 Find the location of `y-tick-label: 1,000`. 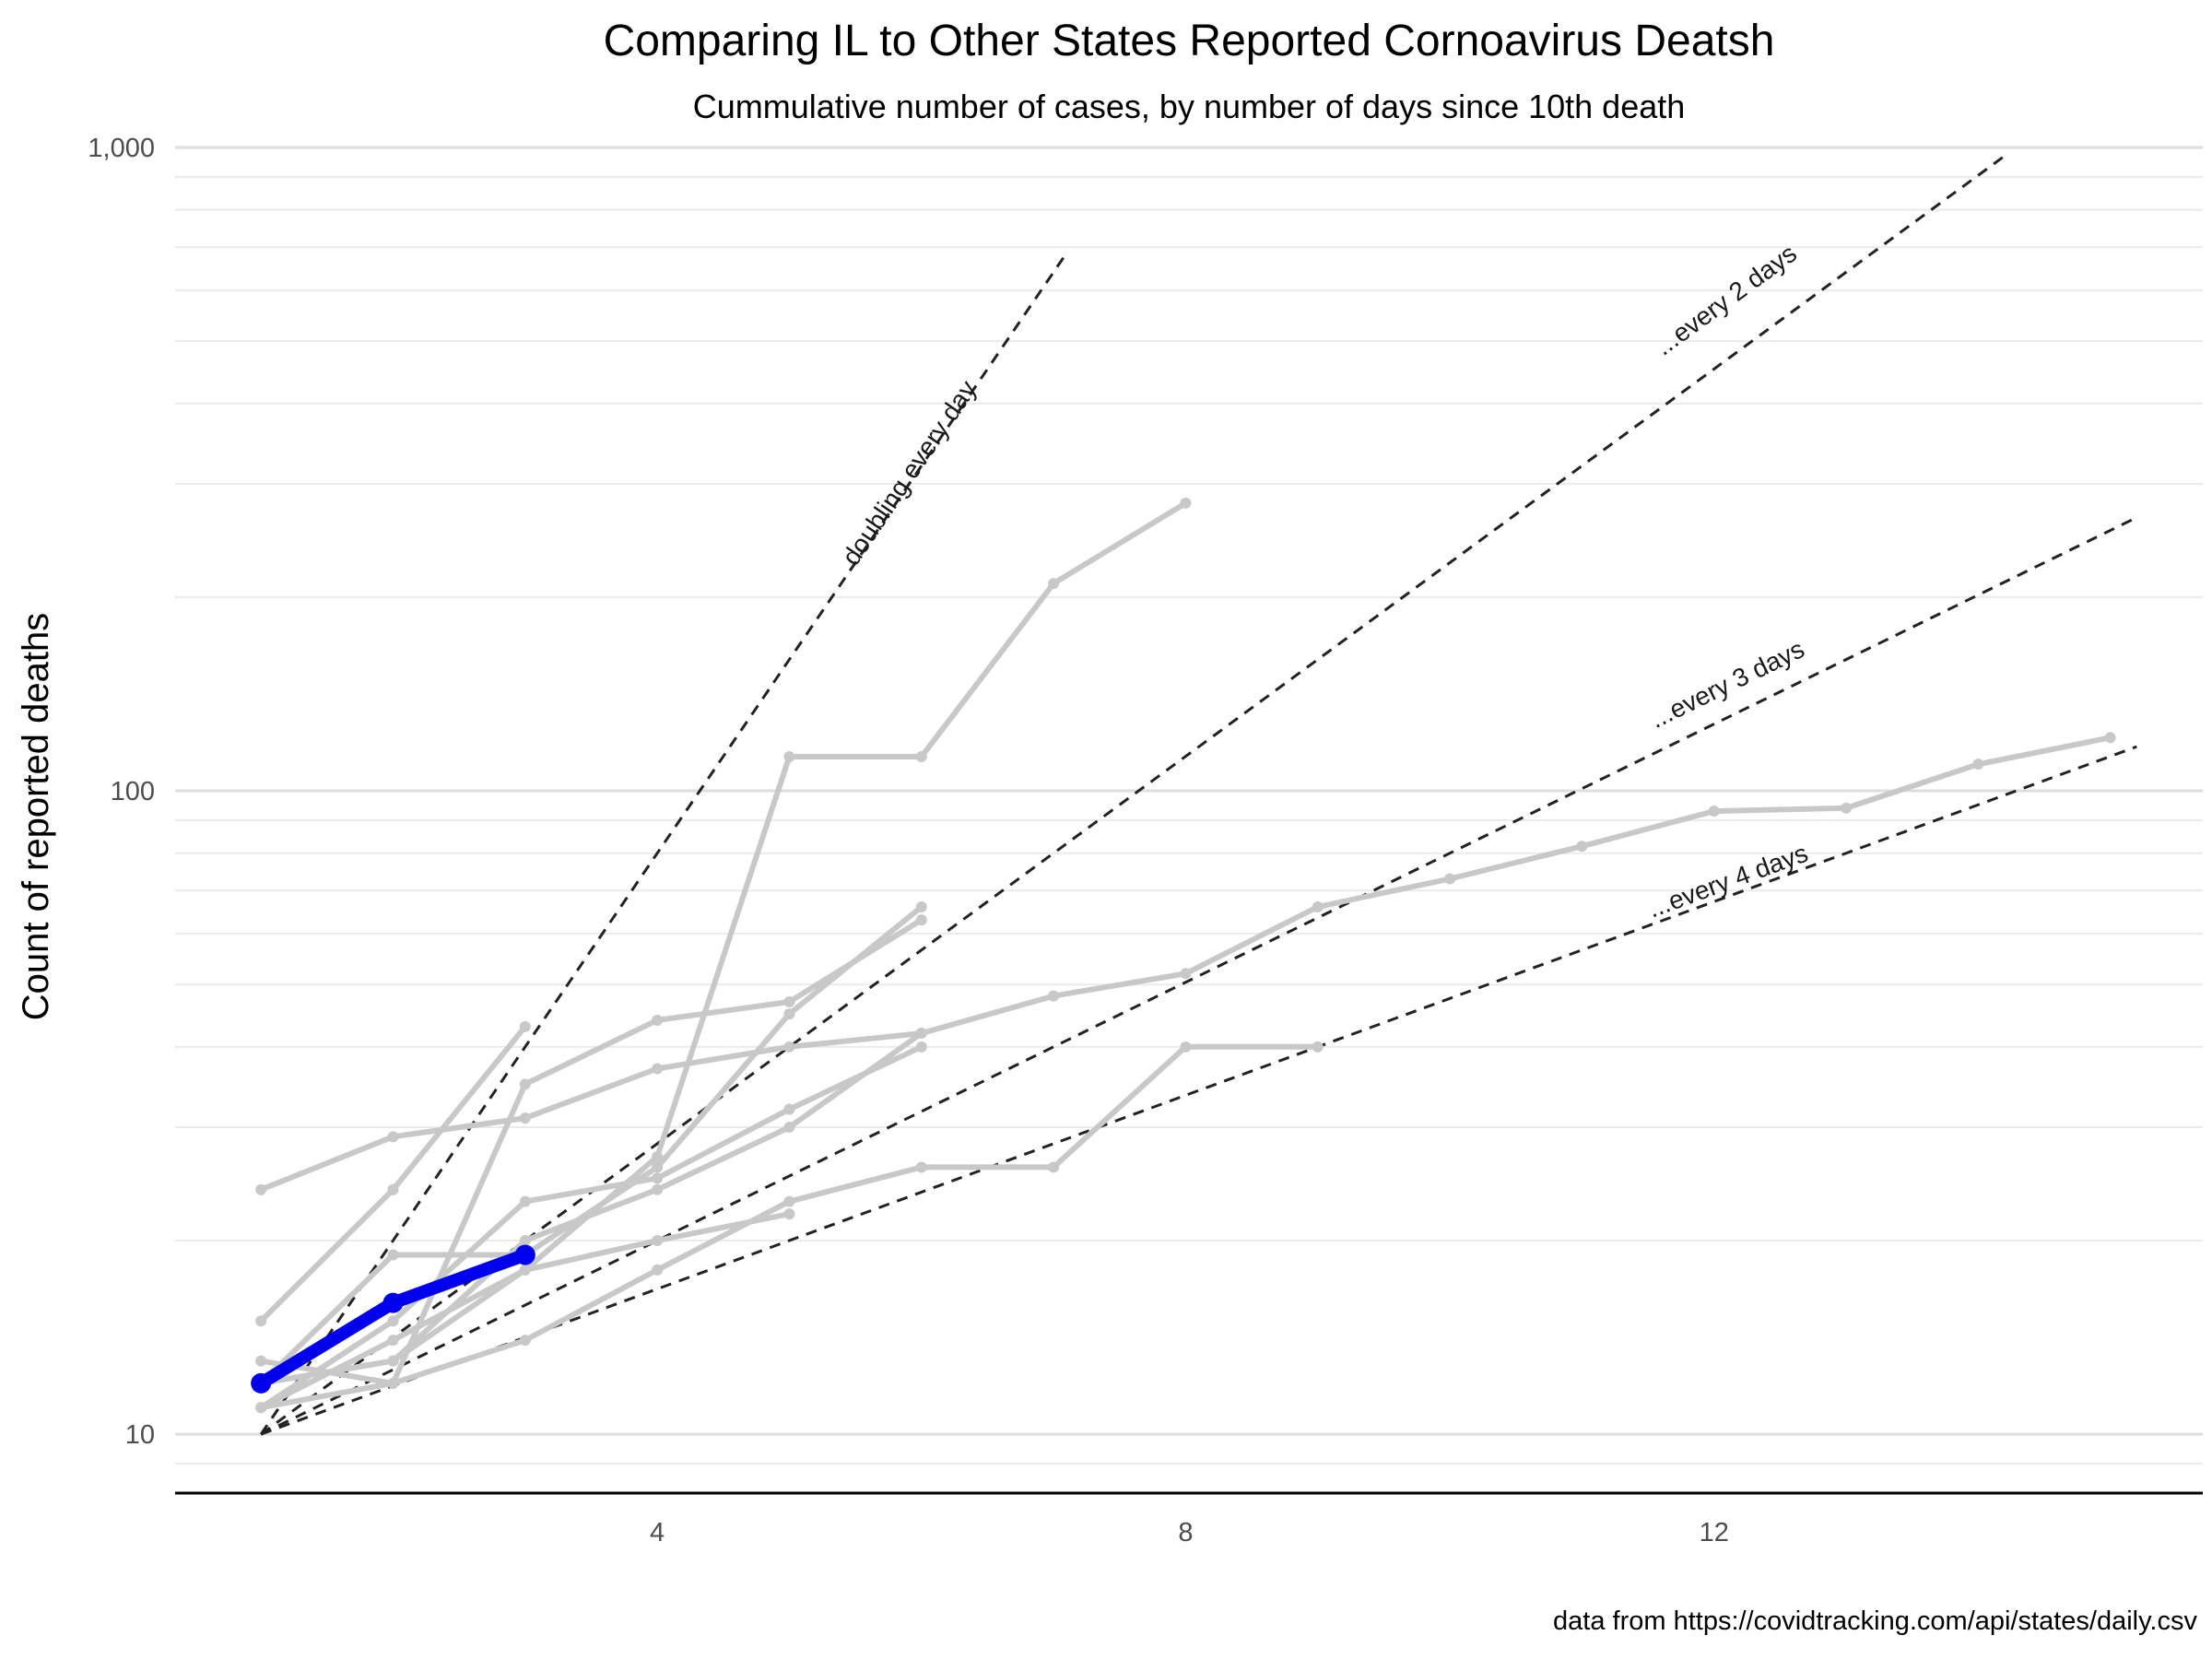

y-tick-label: 1,000 is located at coordinates (121, 148).